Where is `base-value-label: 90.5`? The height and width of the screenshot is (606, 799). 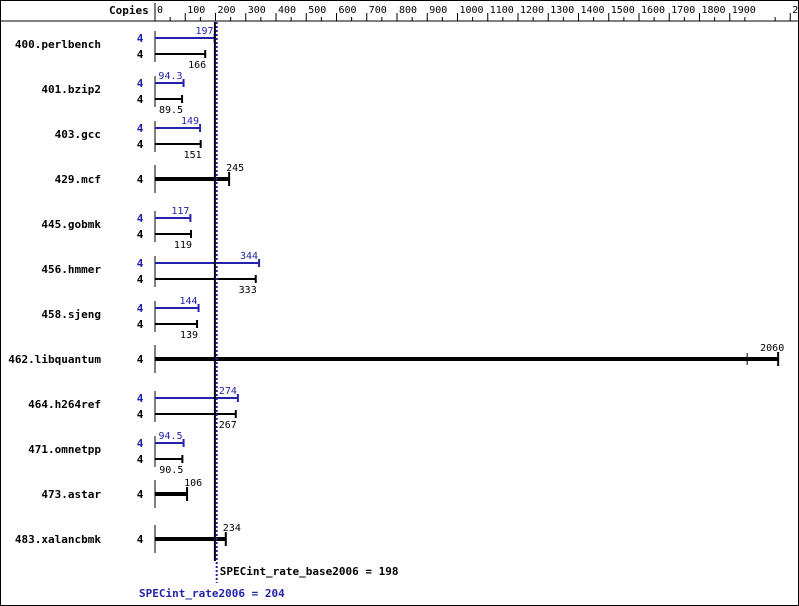
base-value-label: 90.5 is located at coordinates (171, 470).